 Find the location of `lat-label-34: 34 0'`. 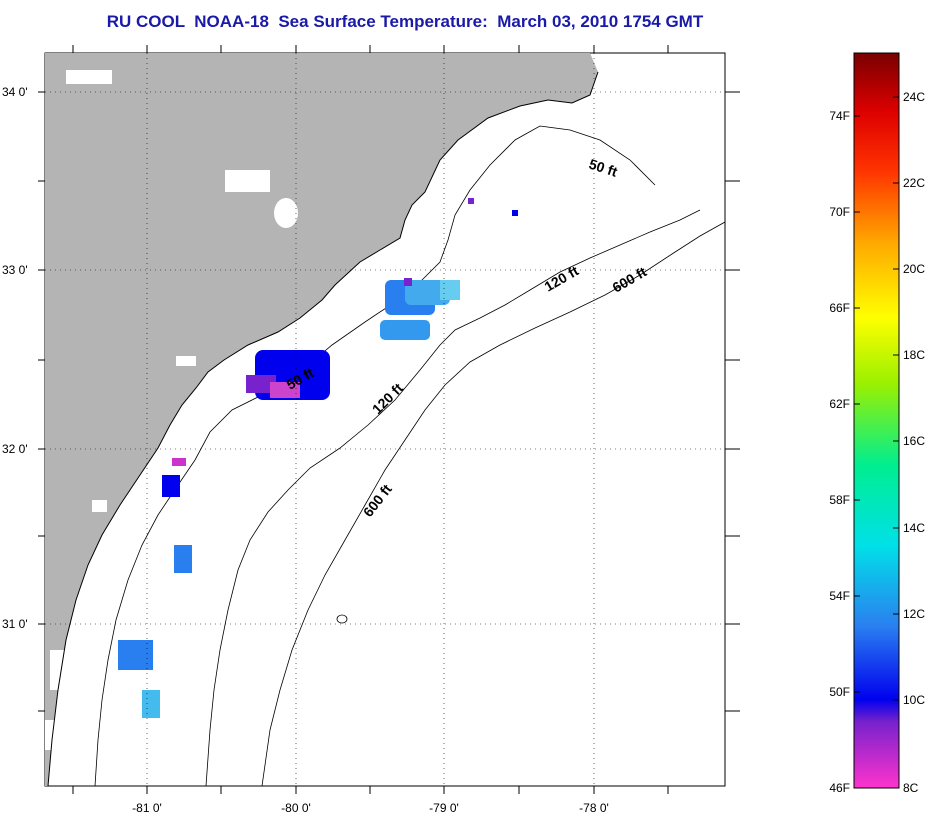

lat-label-34: 34 0' is located at coordinates (15, 92).